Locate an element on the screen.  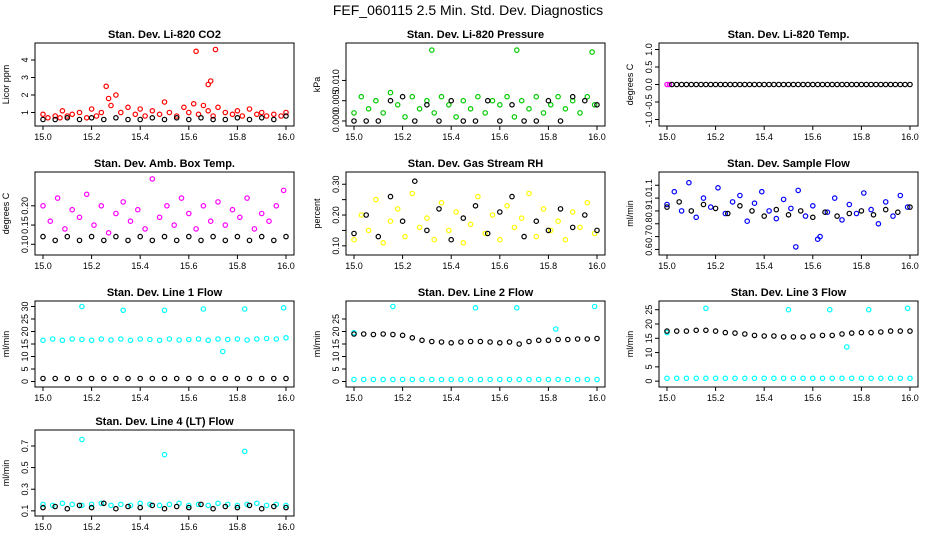
x-tick-label: 15.0 is located at coordinates (354, 398).